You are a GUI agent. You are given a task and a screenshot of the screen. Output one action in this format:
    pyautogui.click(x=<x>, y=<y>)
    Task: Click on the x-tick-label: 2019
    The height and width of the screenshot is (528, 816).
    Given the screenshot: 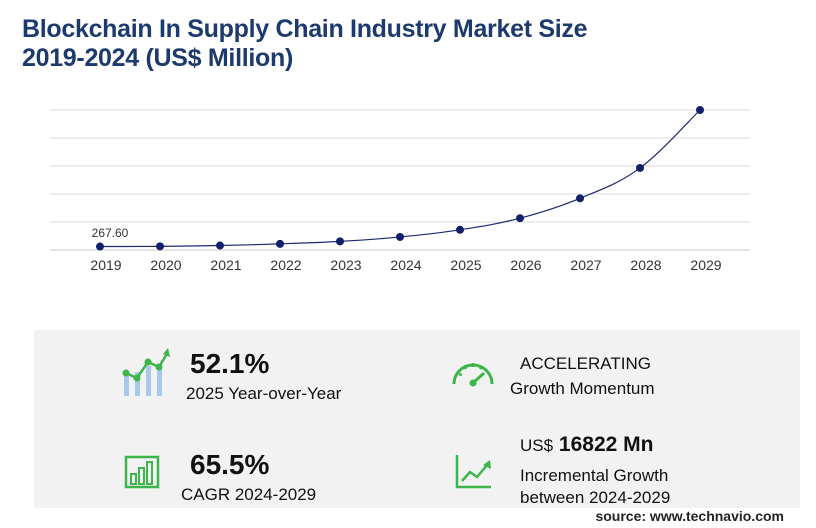 What is the action you would take?
    pyautogui.click(x=105, y=265)
    